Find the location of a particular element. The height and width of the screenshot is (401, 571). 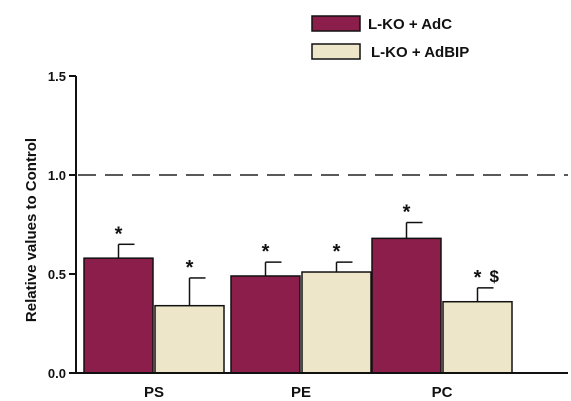

category-label: PC is located at coordinates (442, 392).